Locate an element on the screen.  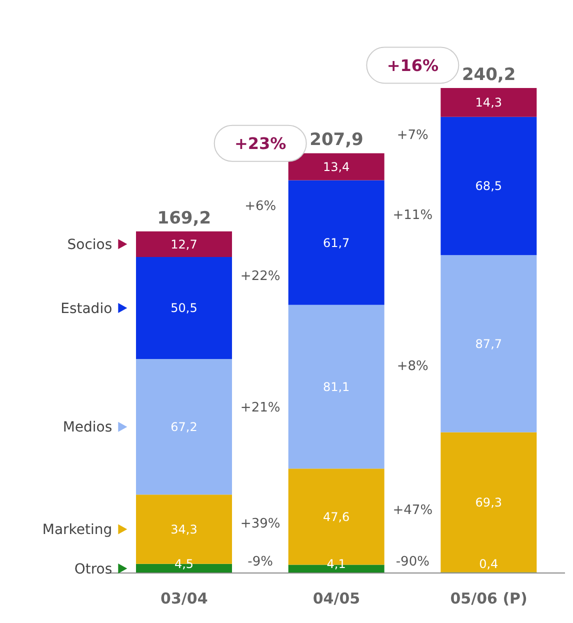
annotation: +39% is located at coordinates (260, 524).